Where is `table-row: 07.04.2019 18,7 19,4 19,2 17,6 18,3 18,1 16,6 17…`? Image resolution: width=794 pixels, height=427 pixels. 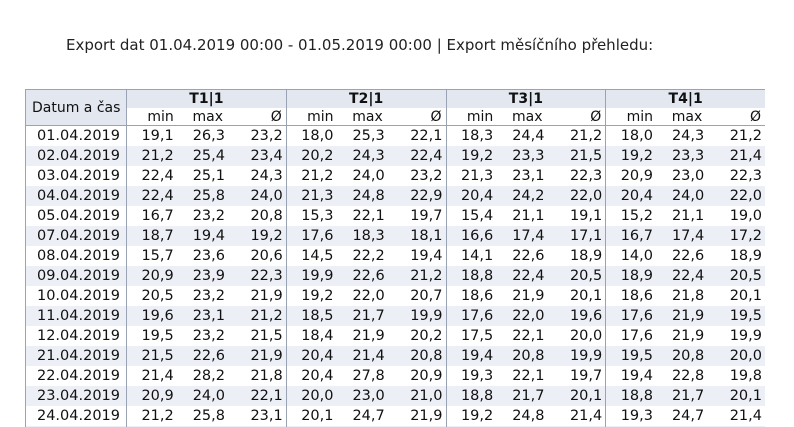 table-row: 07.04.2019 18,7 19,4 19,2 17,6 18,3 18,1 16,6 17… is located at coordinates (395, 236).